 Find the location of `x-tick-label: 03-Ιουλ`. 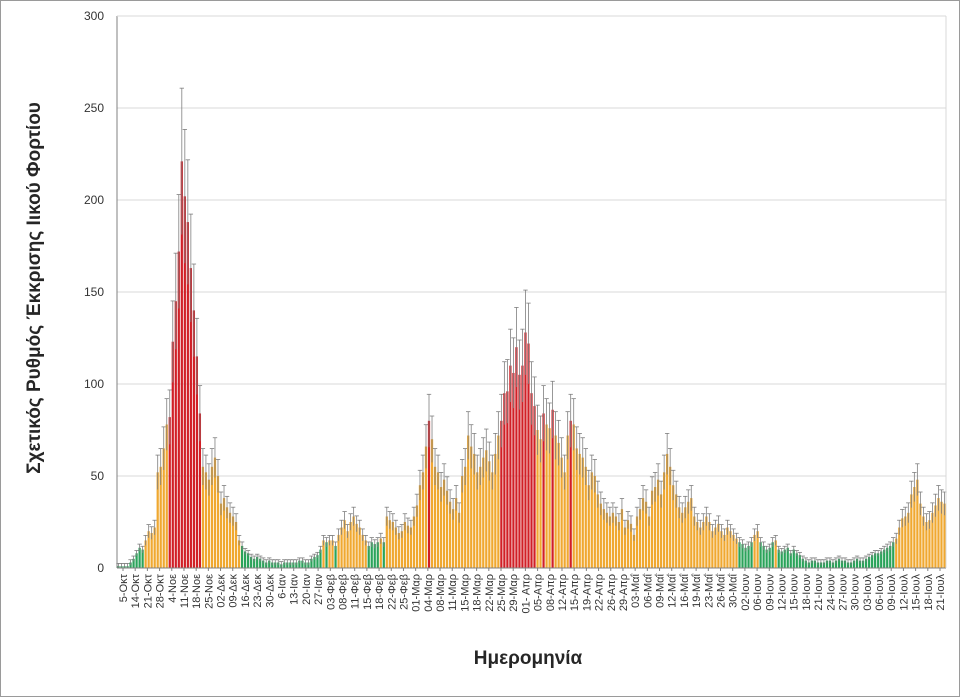

x-tick-label: 03-Ιουλ is located at coordinates (868, 592).